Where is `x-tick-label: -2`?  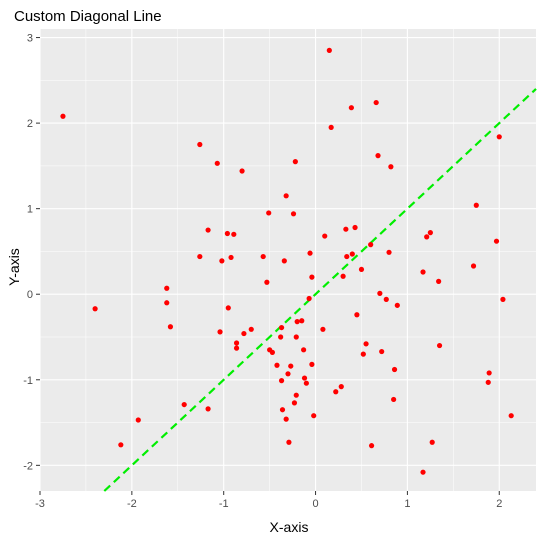 x-tick-label: -2 is located at coordinates (132, 504).